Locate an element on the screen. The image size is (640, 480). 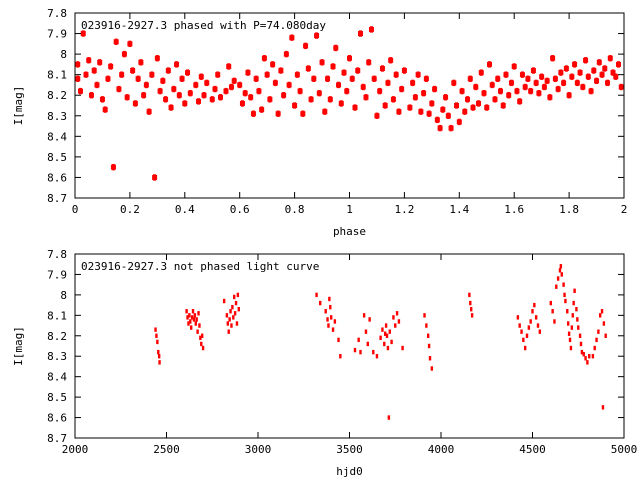
unphased-x-tick-label: 2500 is located at coordinates (166, 449).